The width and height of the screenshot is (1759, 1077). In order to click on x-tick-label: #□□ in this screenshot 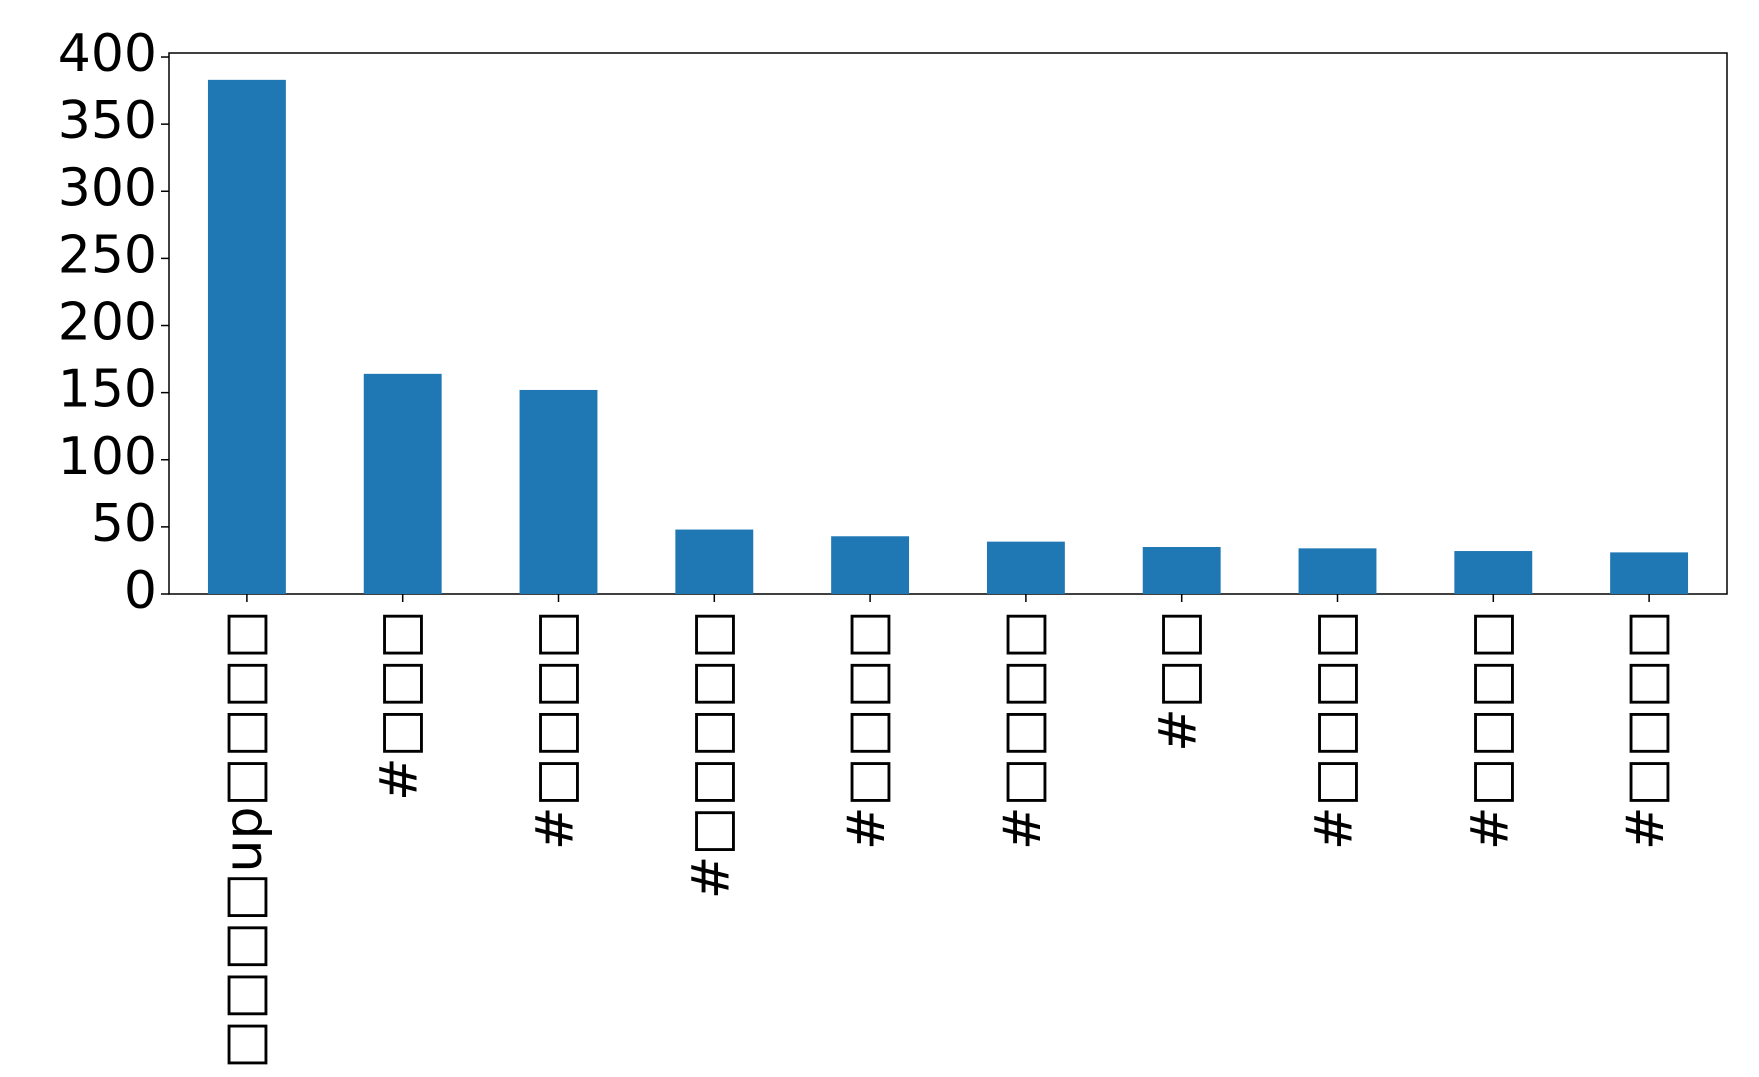, I will do `click(1179, 681)`.